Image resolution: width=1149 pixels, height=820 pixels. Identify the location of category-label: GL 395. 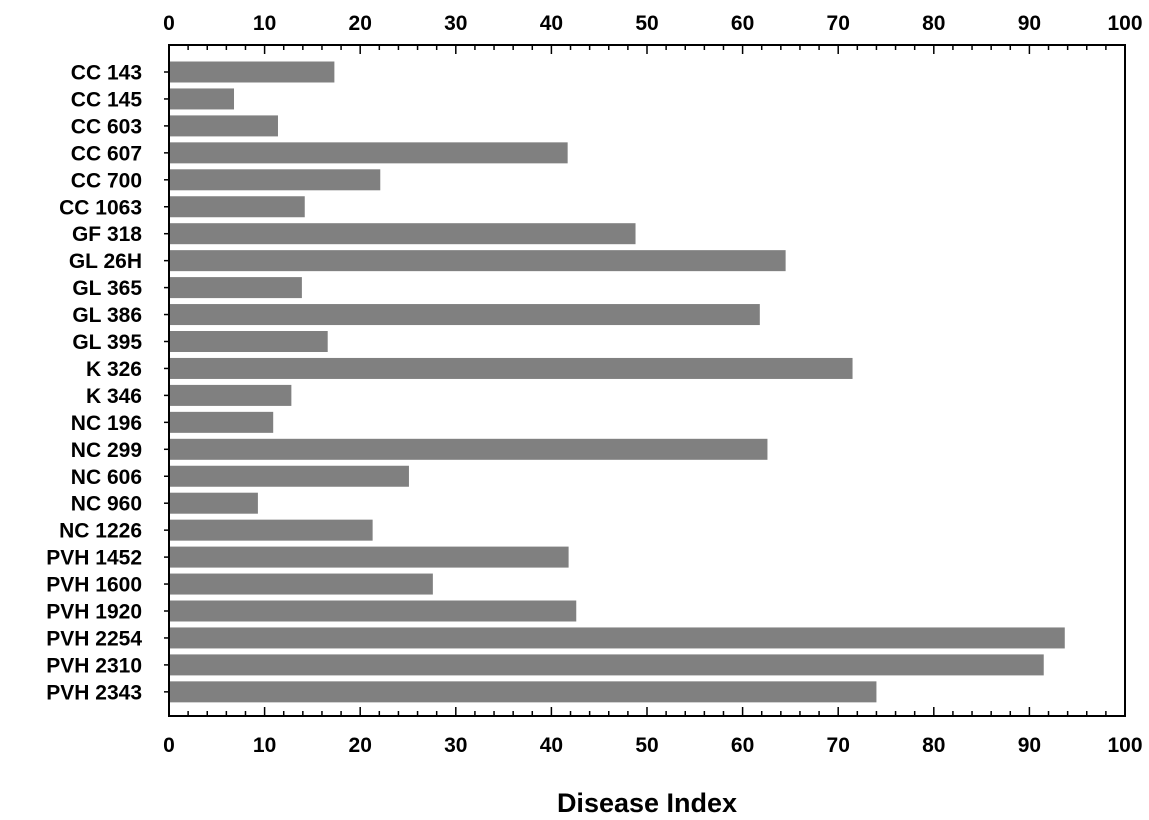
(107, 342).